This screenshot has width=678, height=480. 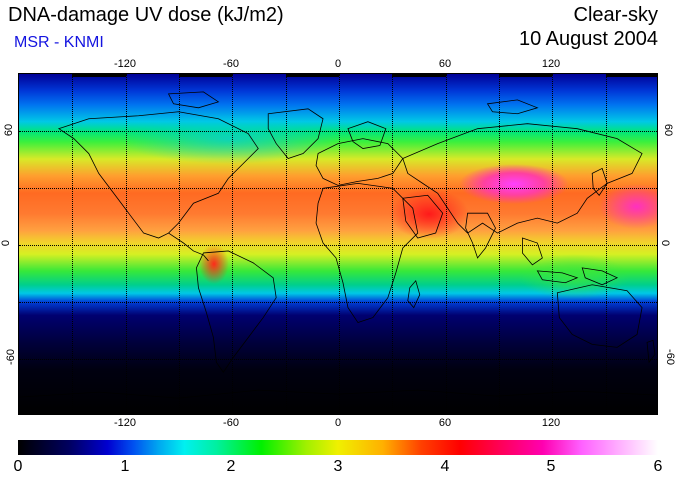 I want to click on color-scale-bar, so click(x=338, y=447).